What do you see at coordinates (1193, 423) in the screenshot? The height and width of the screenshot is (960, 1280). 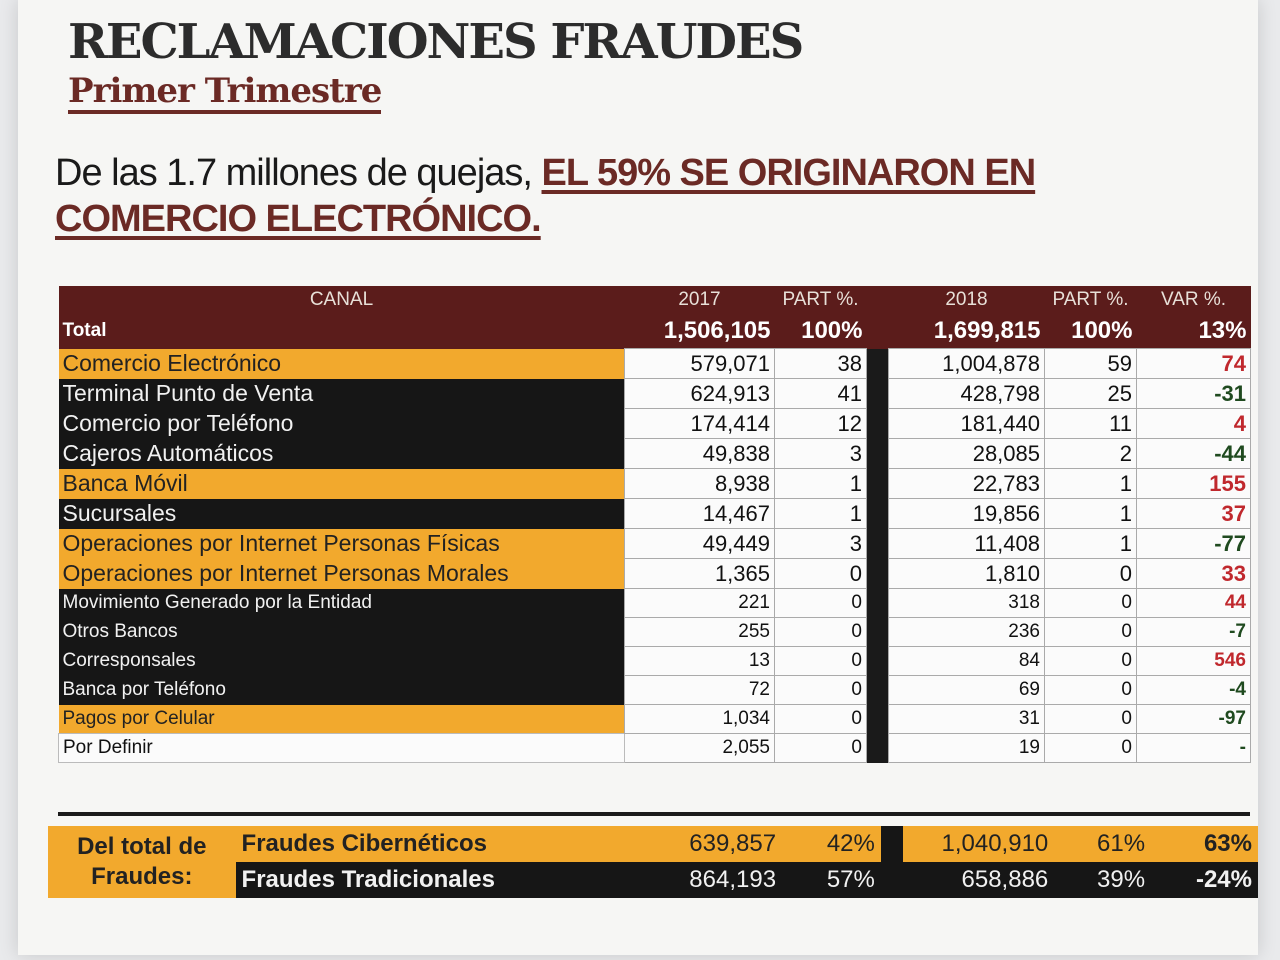 I see `variation: 4` at bounding box center [1193, 423].